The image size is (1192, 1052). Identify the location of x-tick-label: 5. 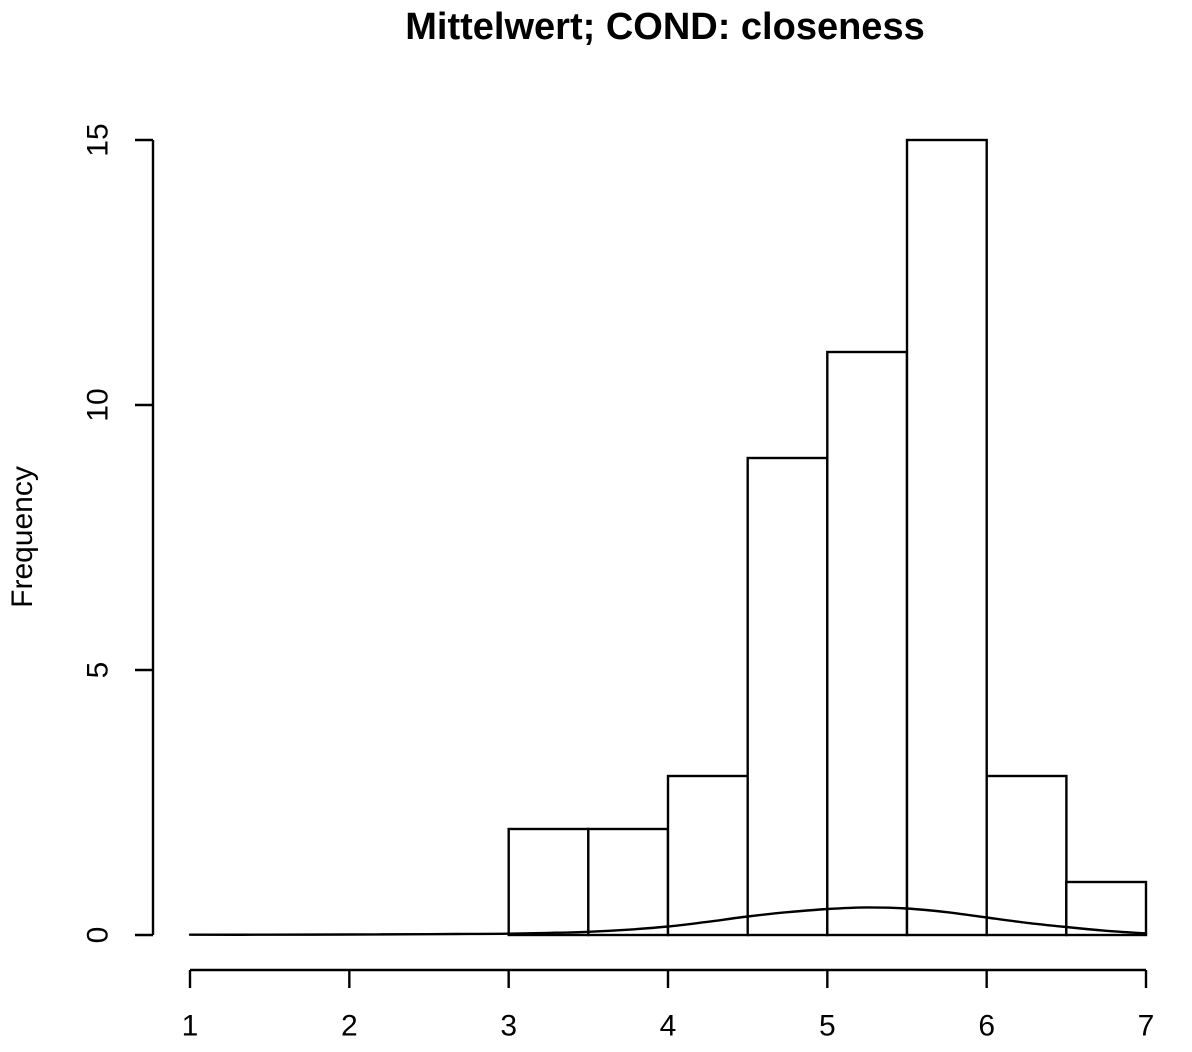
(827, 1026).